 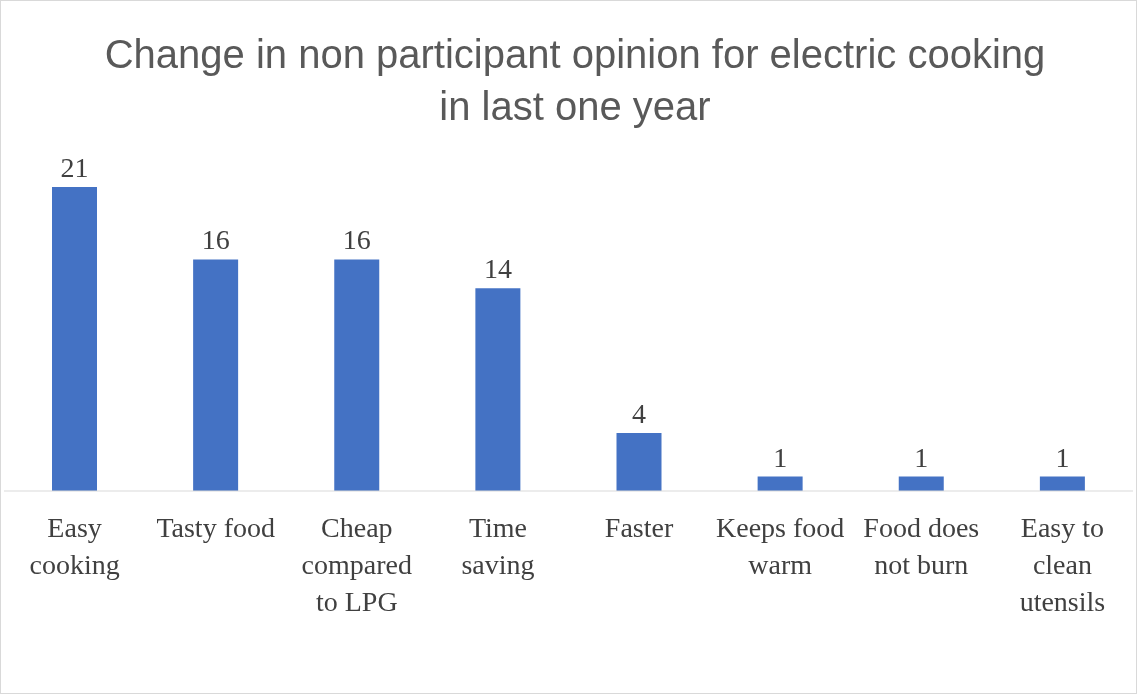 I want to click on x-tick-label: Easy cooking, so click(x=74, y=546).